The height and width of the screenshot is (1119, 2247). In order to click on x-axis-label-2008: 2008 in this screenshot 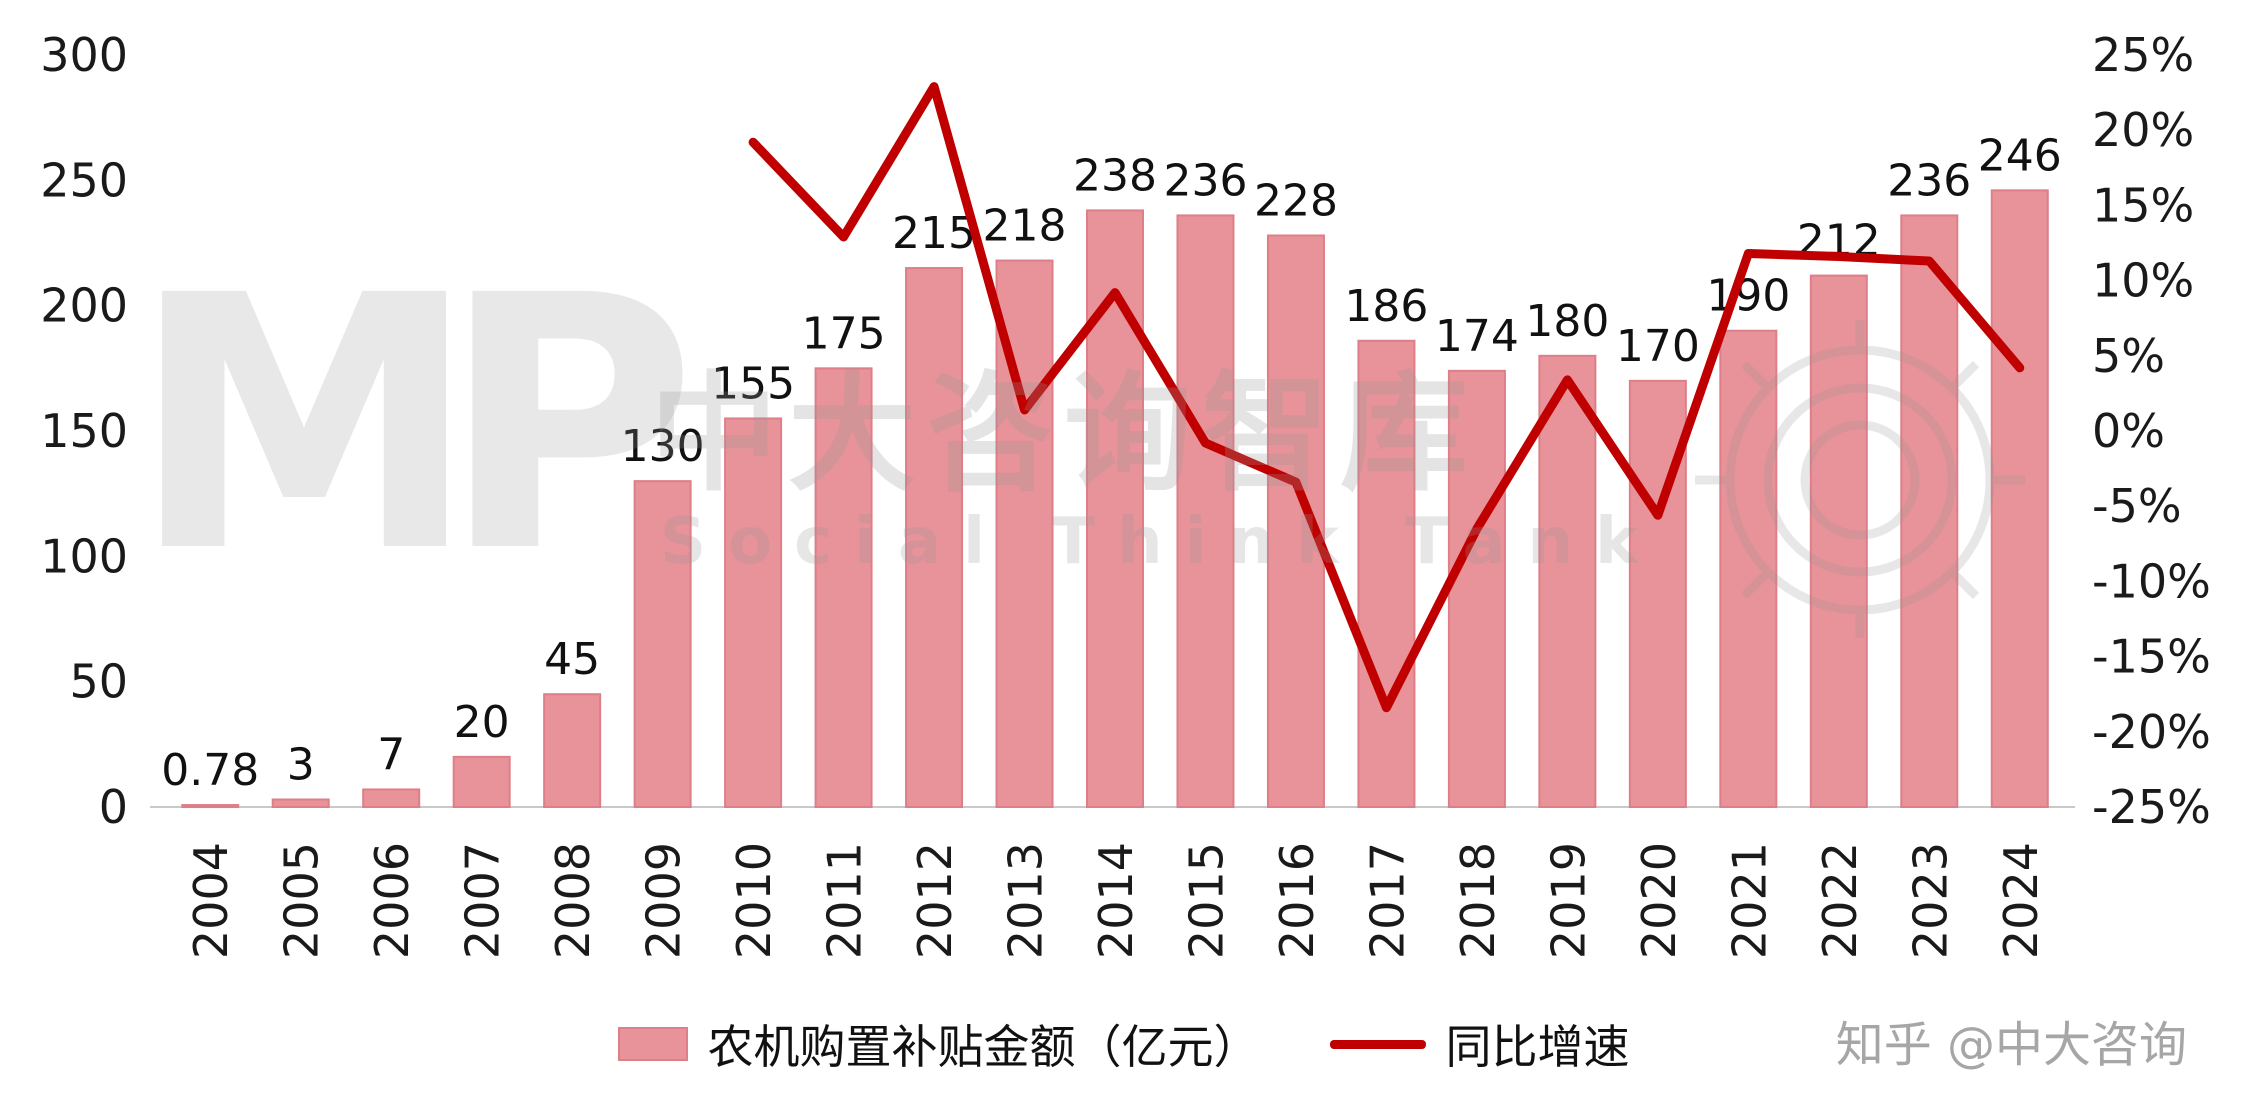, I will do `click(573, 900)`.